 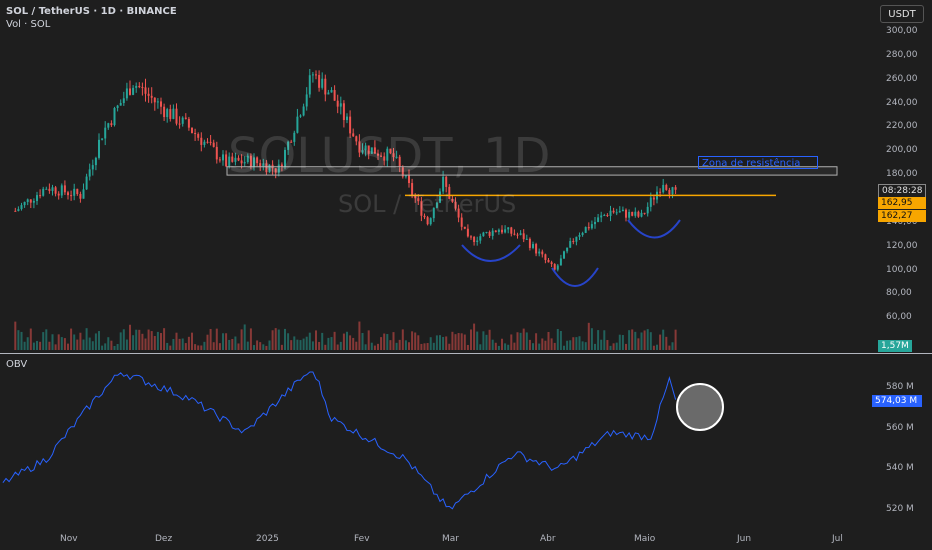 I want to click on time-axis-tick: Abr, so click(x=548, y=539).